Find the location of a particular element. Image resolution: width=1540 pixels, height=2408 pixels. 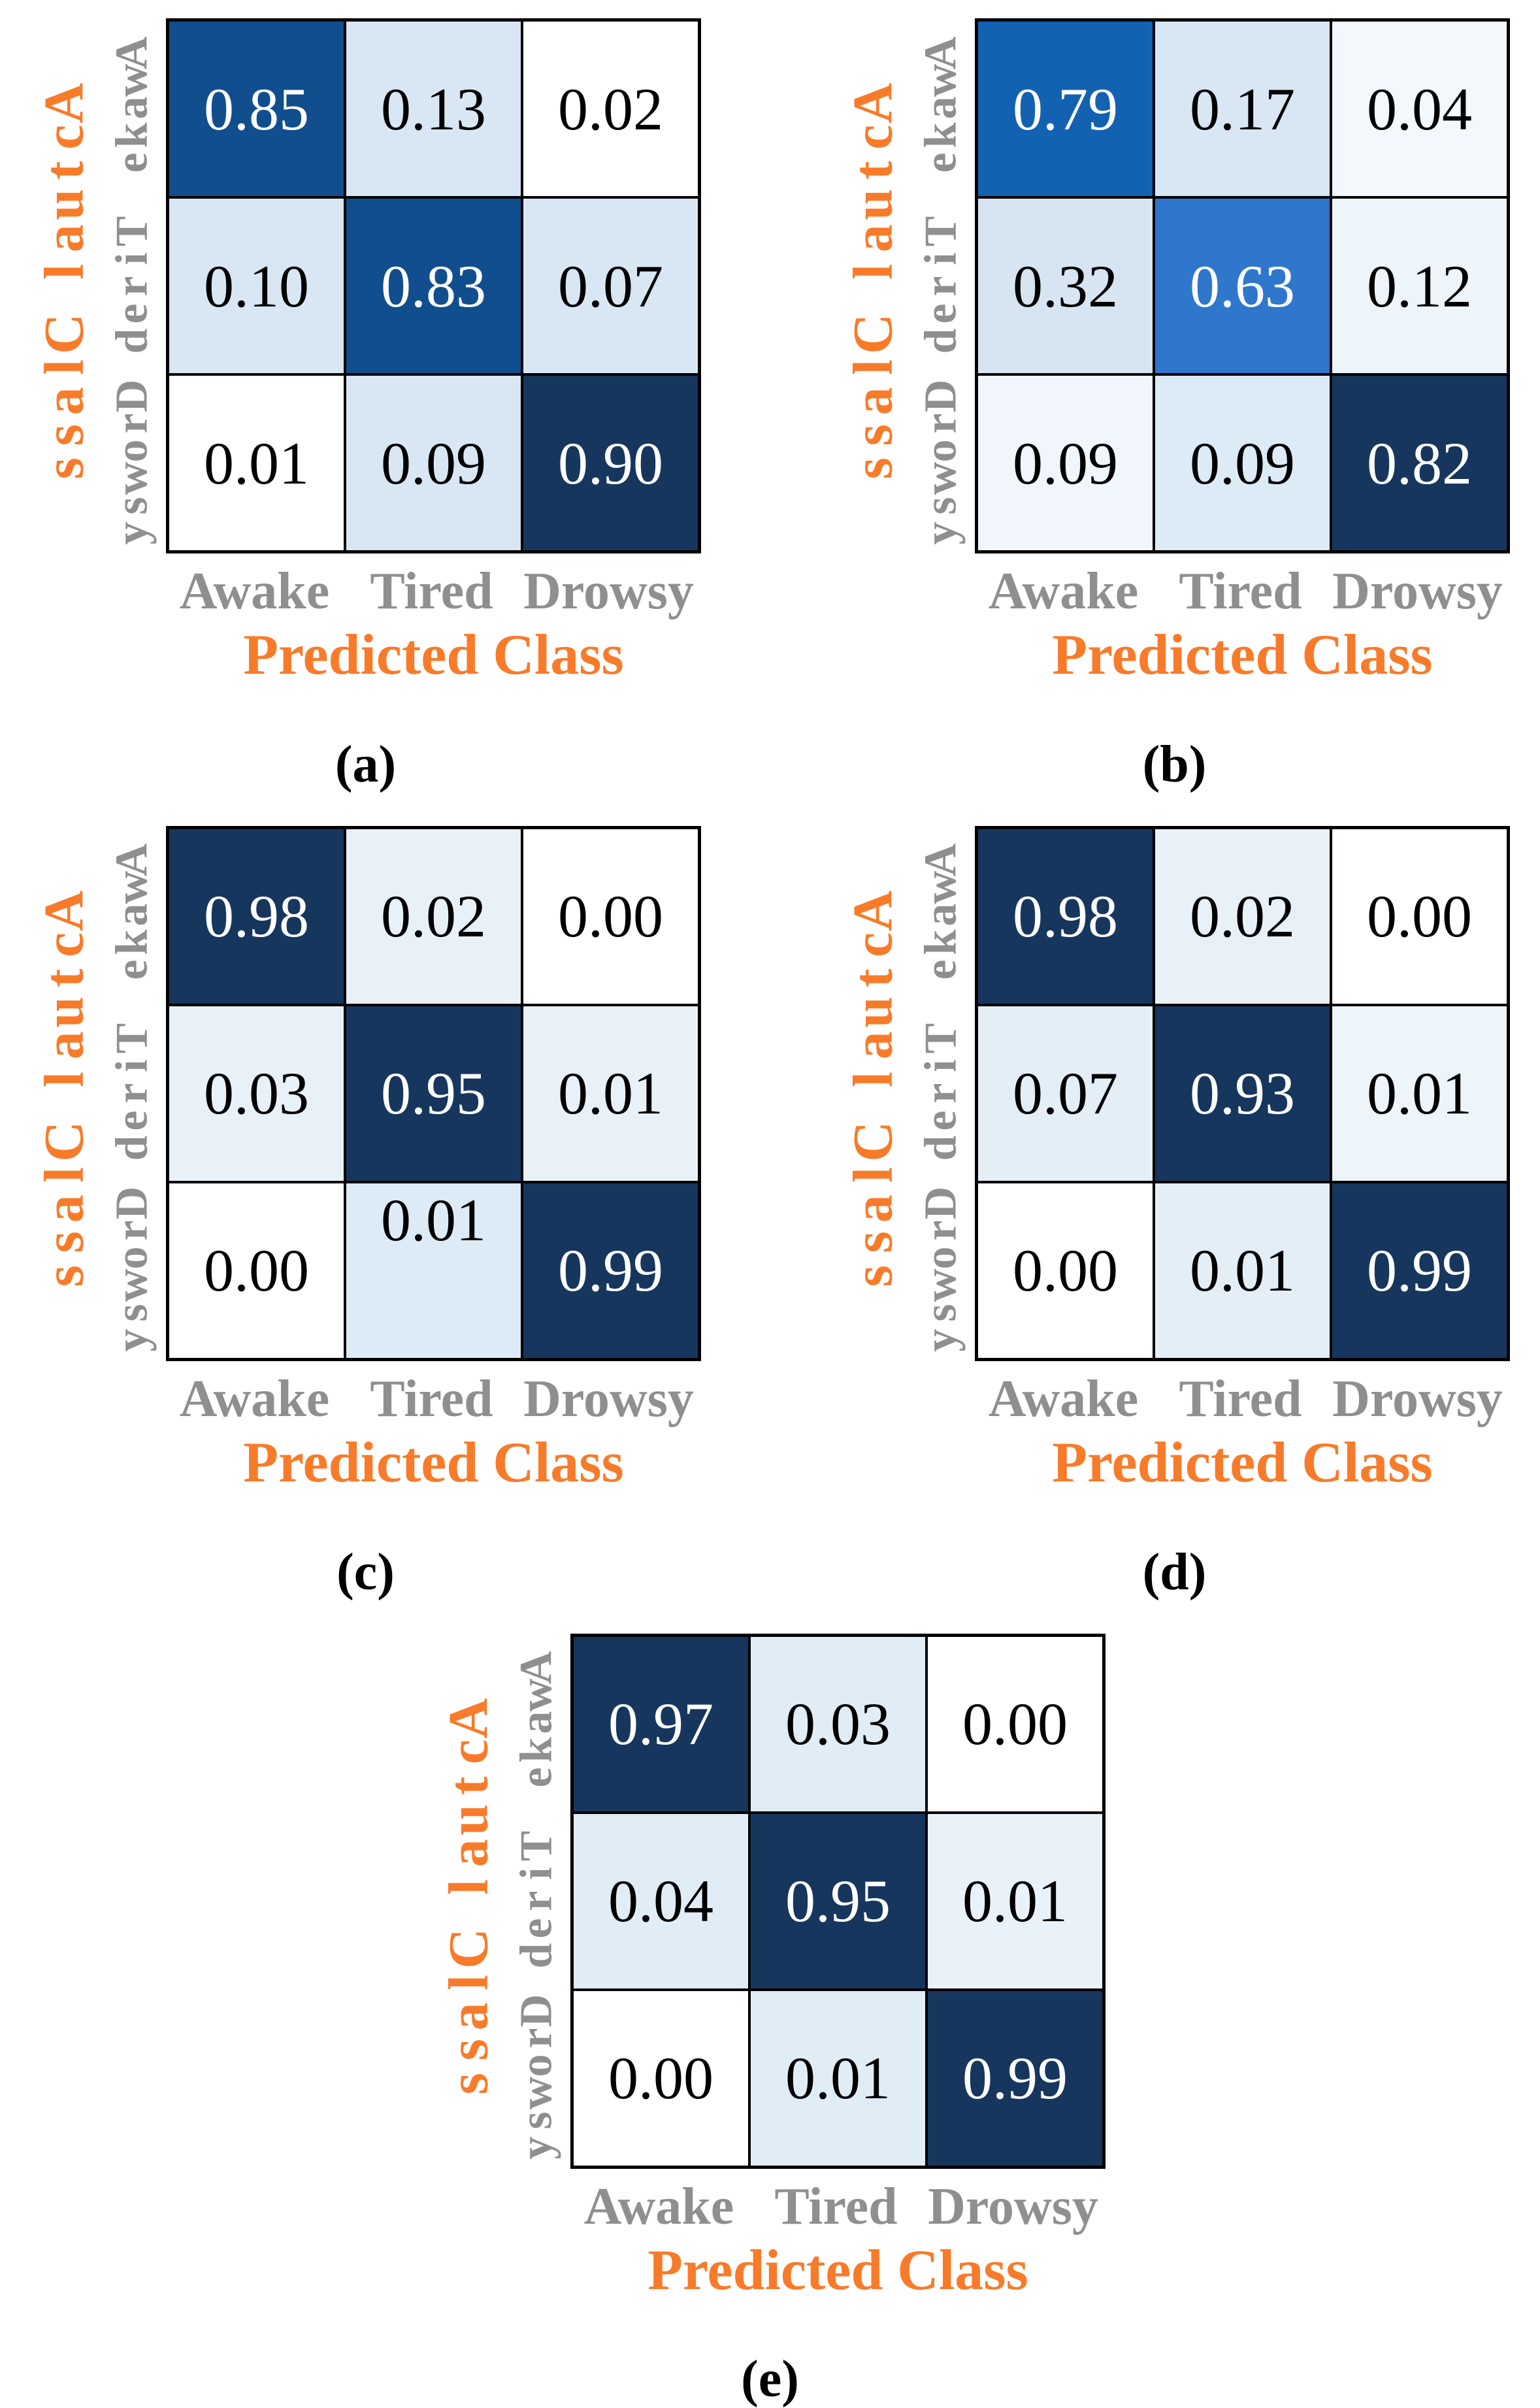

cell-r1c2: 0.12 is located at coordinates (1419, 285).